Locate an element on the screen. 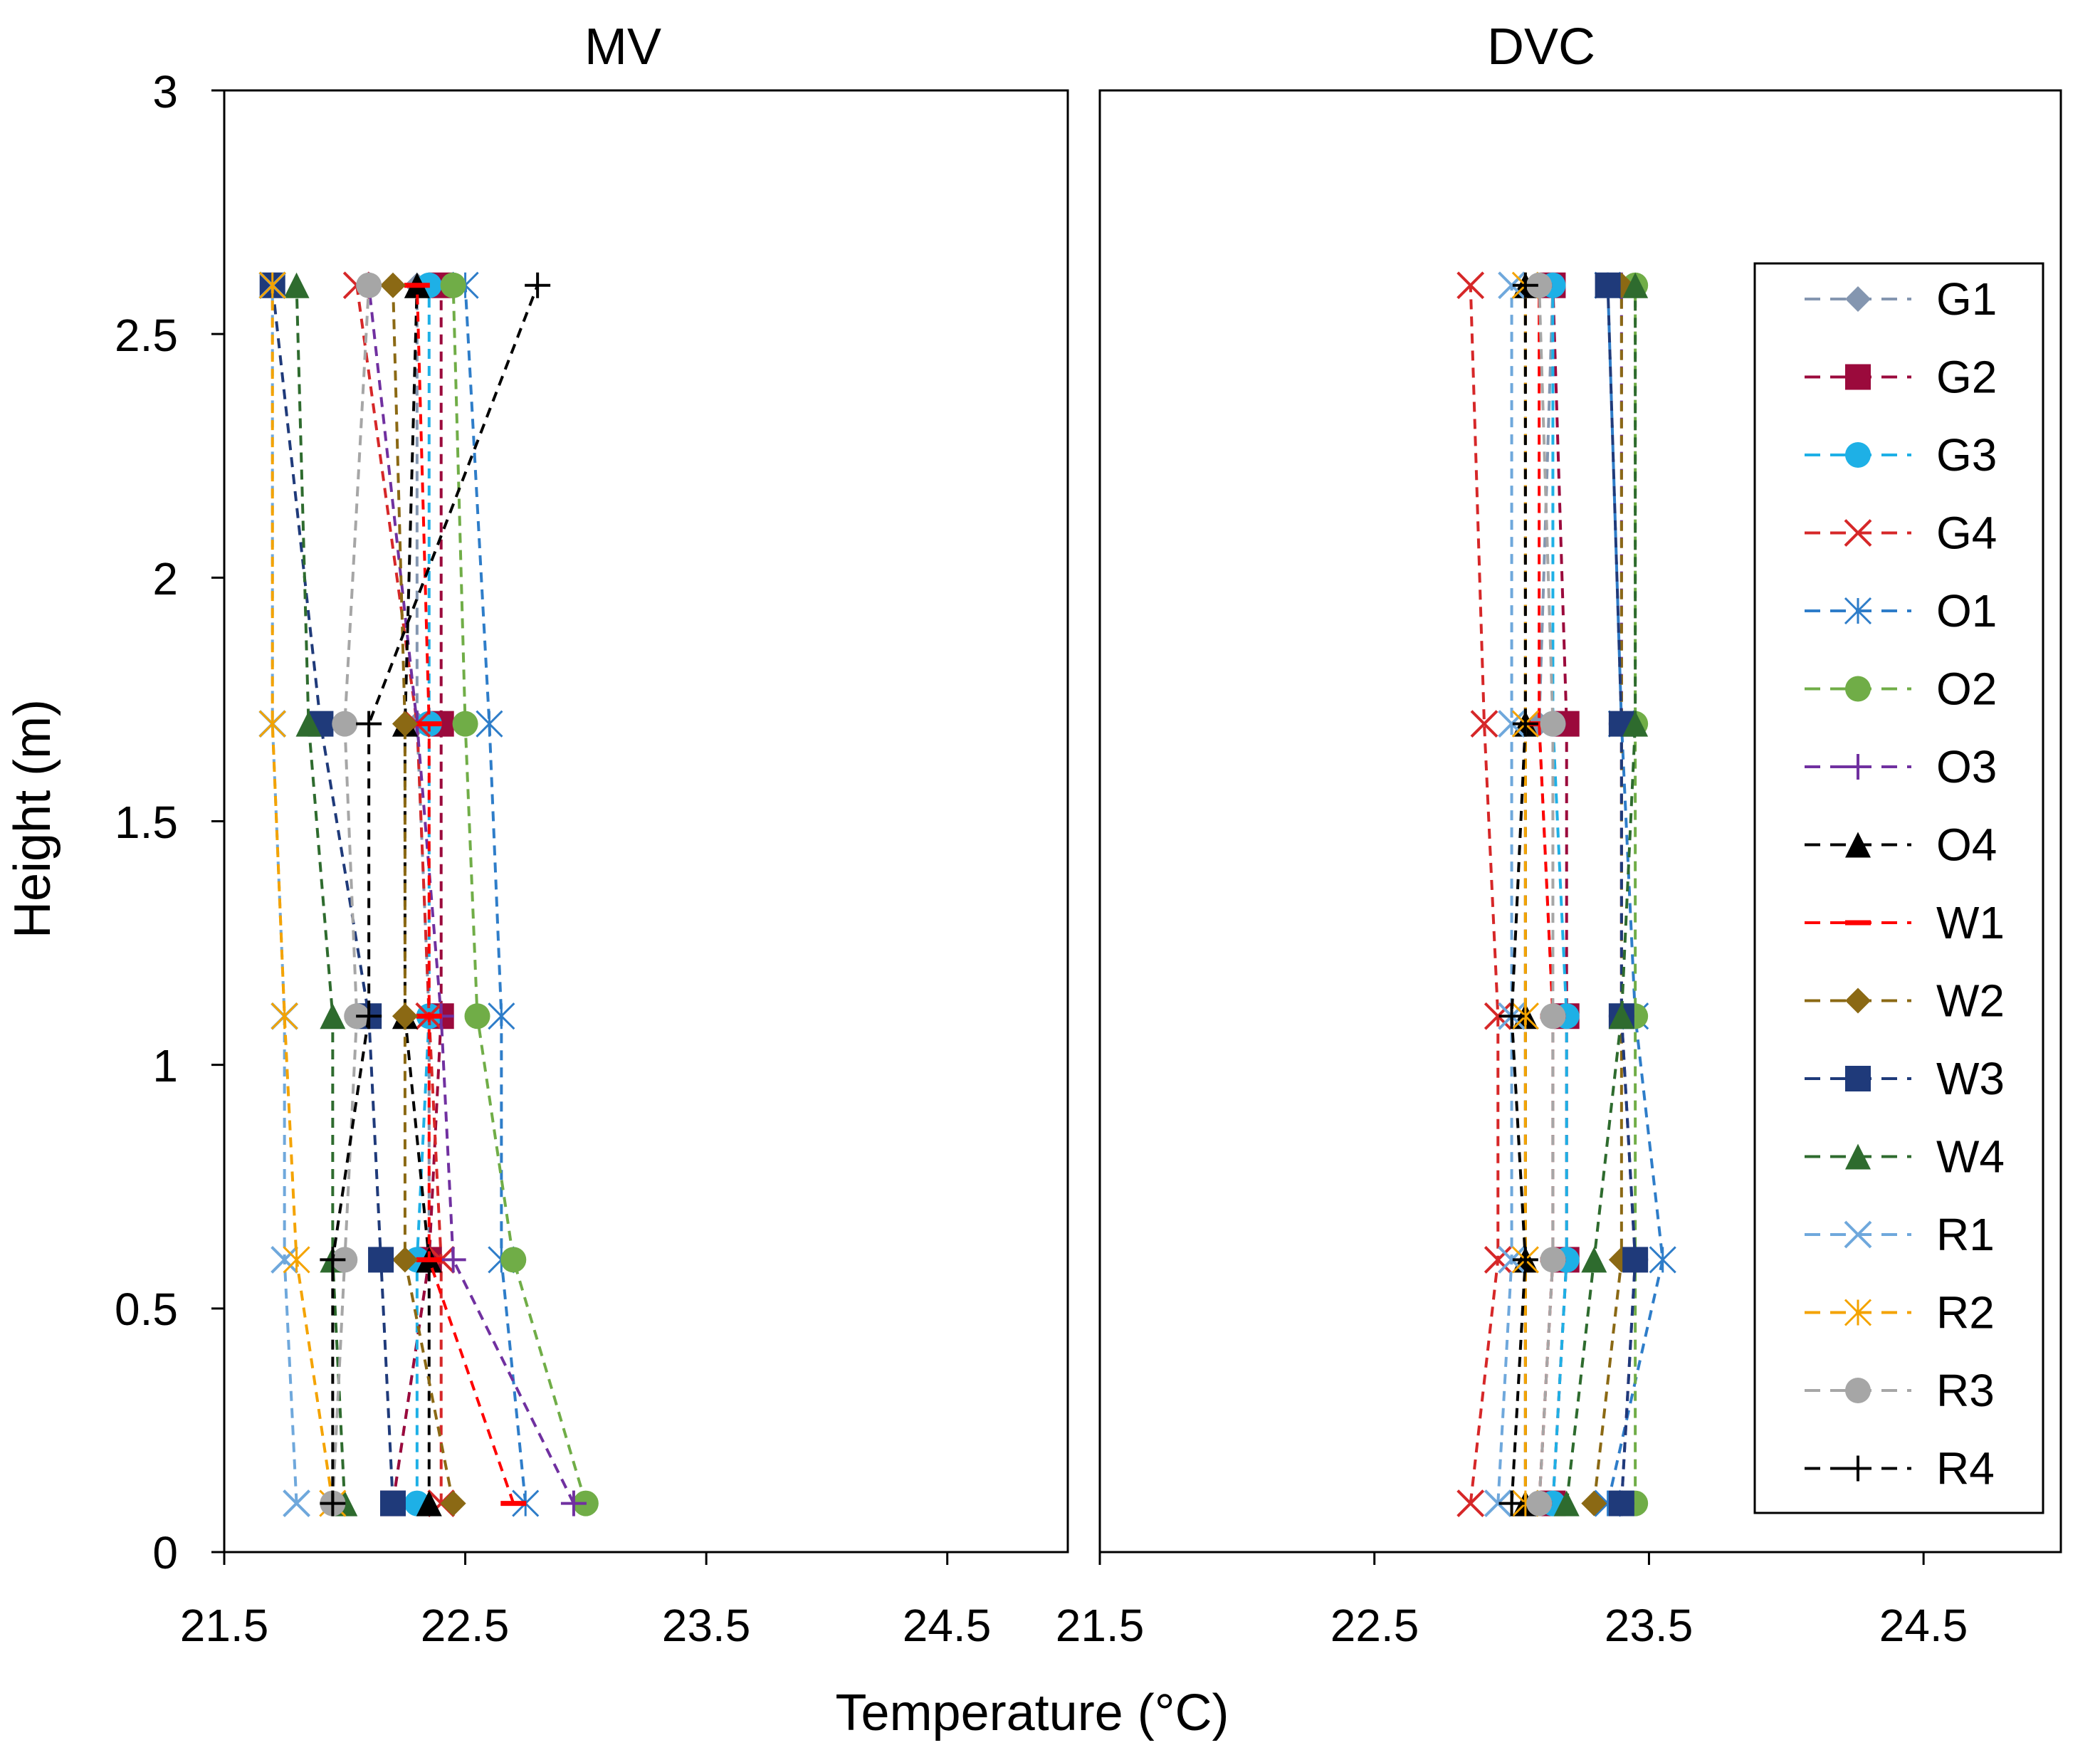 Image resolution: width=2100 pixels, height=1755 pixels. legend-items: G1 G2 G3 G4 O1 O2 O3 O4 W1 W2 W3 W4 R1 R2 R3 R4 is located at coordinates (1905, 883).